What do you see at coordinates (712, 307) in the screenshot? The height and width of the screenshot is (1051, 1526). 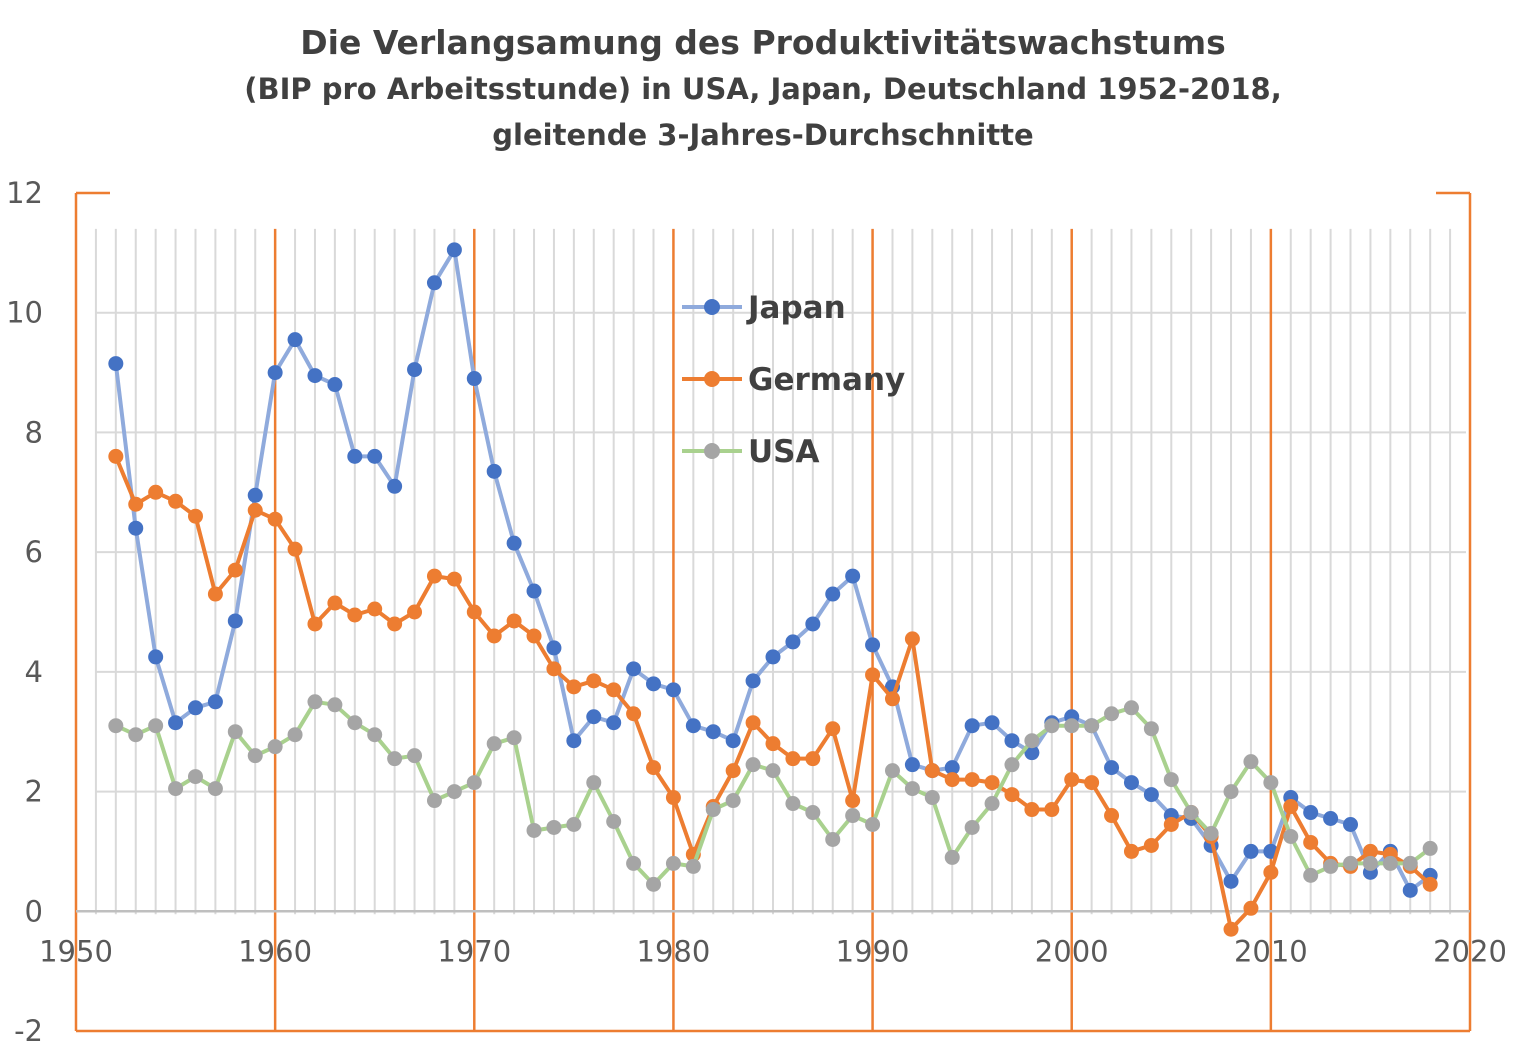 I see `legend-swatch-marker` at bounding box center [712, 307].